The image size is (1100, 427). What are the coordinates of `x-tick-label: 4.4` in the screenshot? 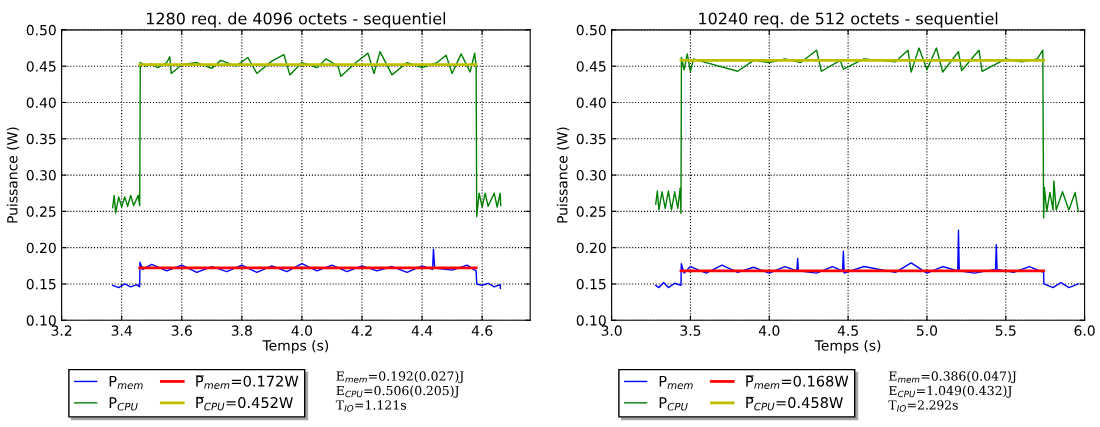 It's located at (422, 330).